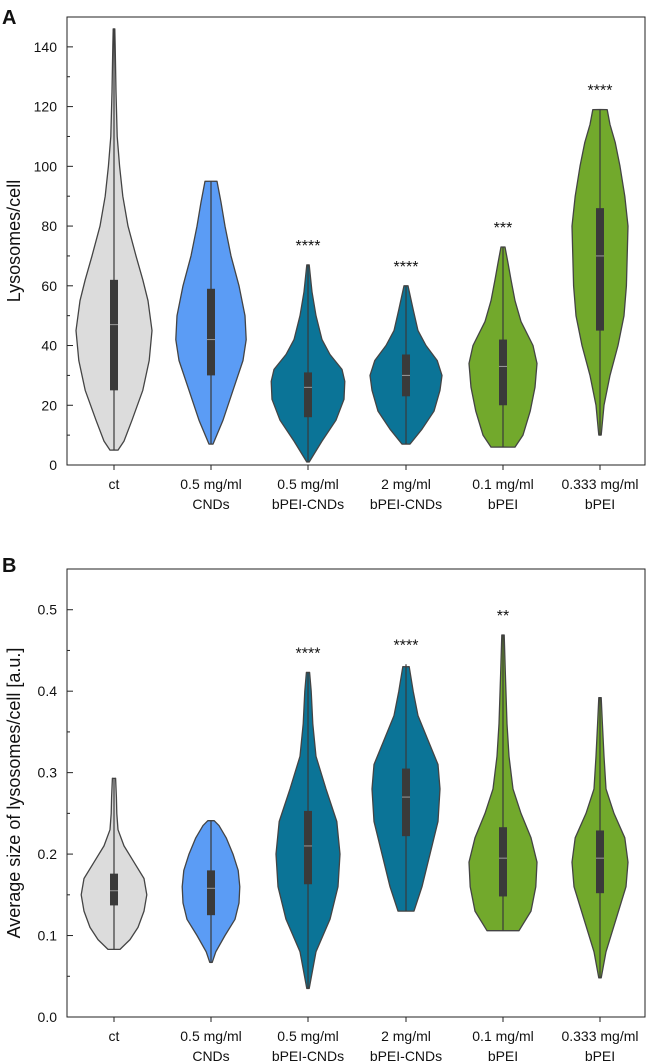  I want to click on y-tick-label: 100, so click(46, 166).